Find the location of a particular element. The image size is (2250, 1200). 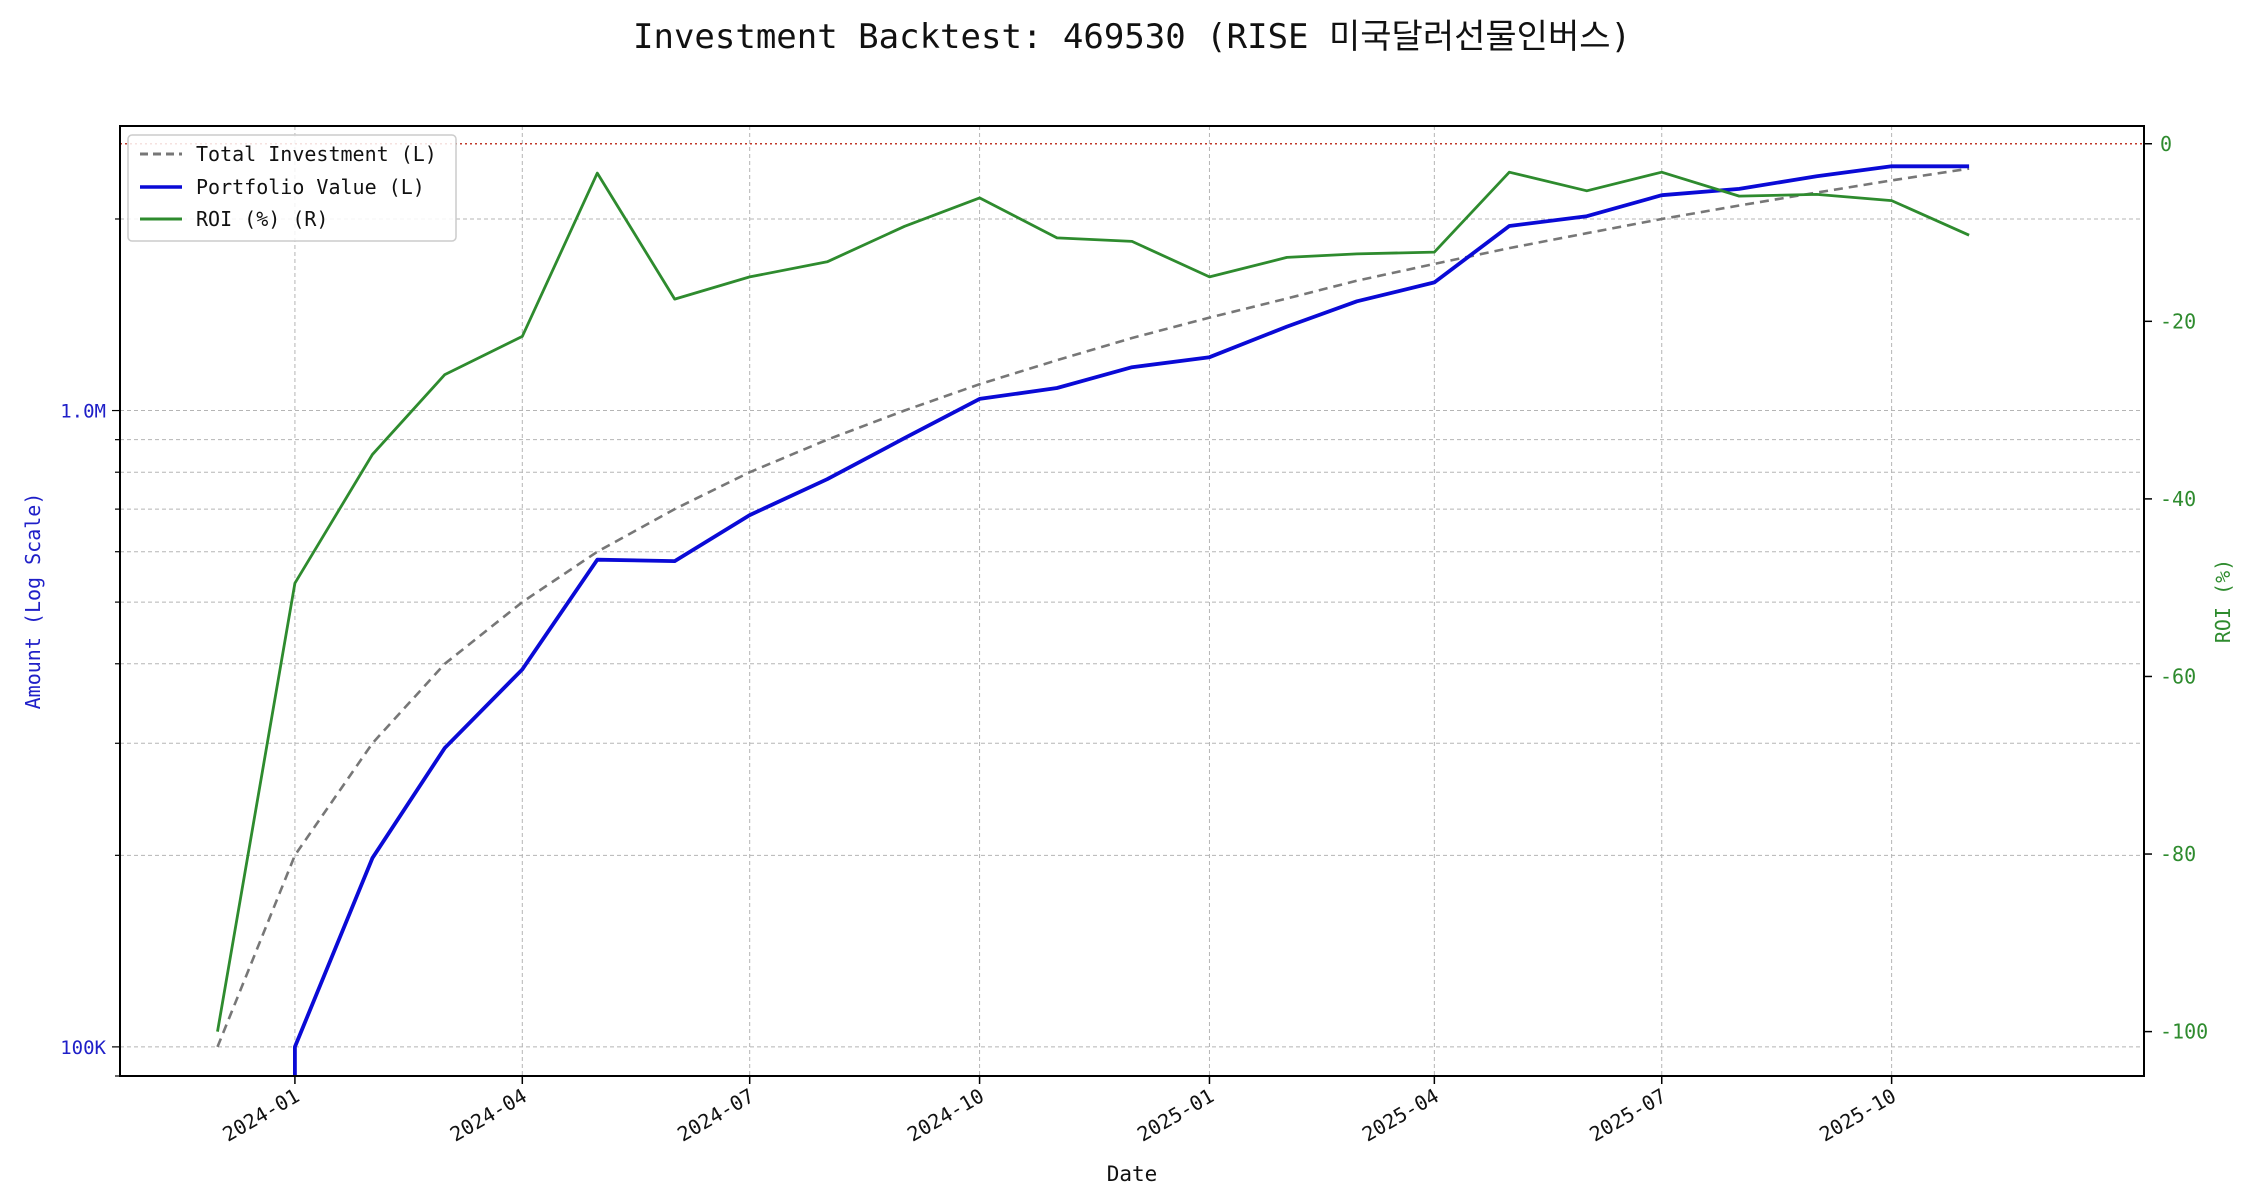

x-tick-label: 2024-04 is located at coordinates (488, 1115).